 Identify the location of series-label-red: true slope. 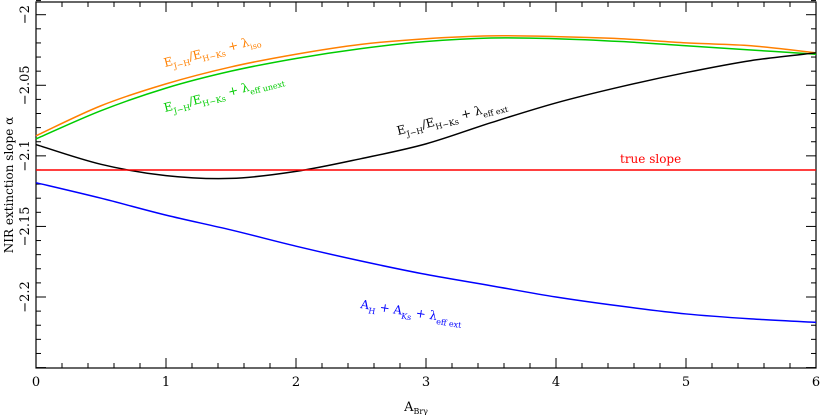
(650, 159).